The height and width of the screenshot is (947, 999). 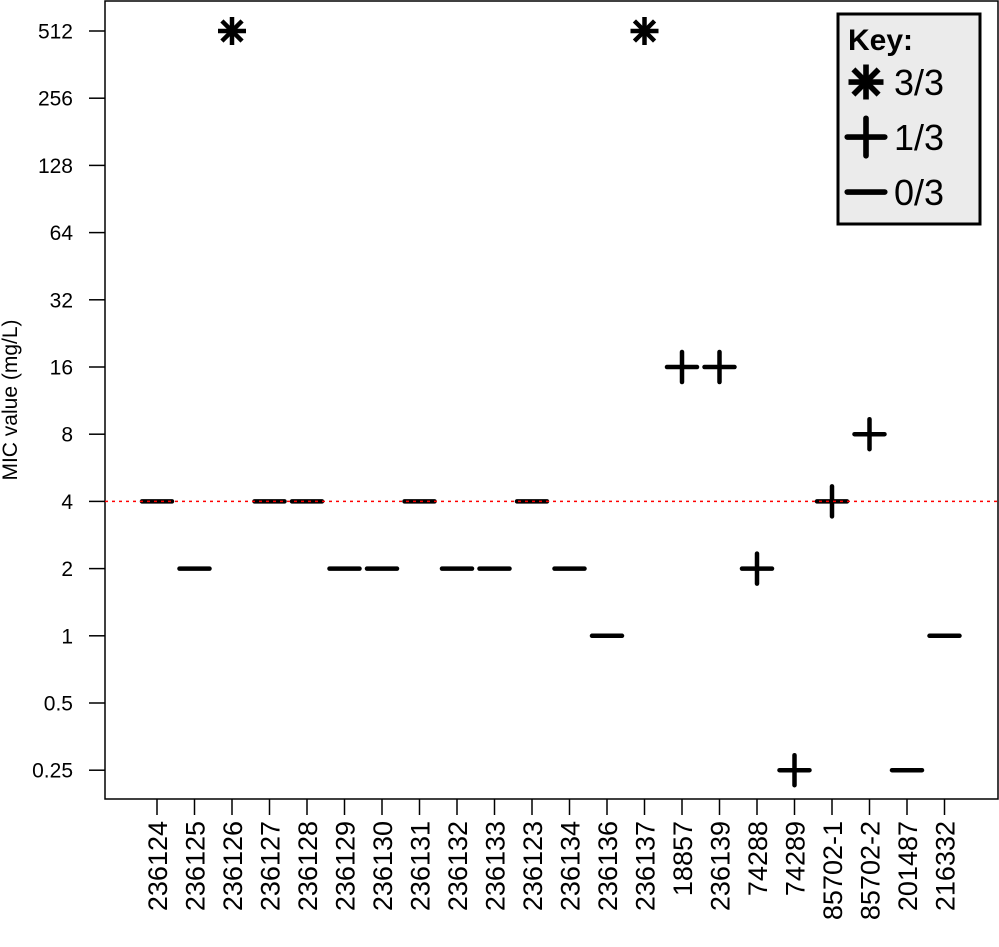 What do you see at coordinates (67, 502) in the screenshot?
I see `y-tick-label: 4` at bounding box center [67, 502].